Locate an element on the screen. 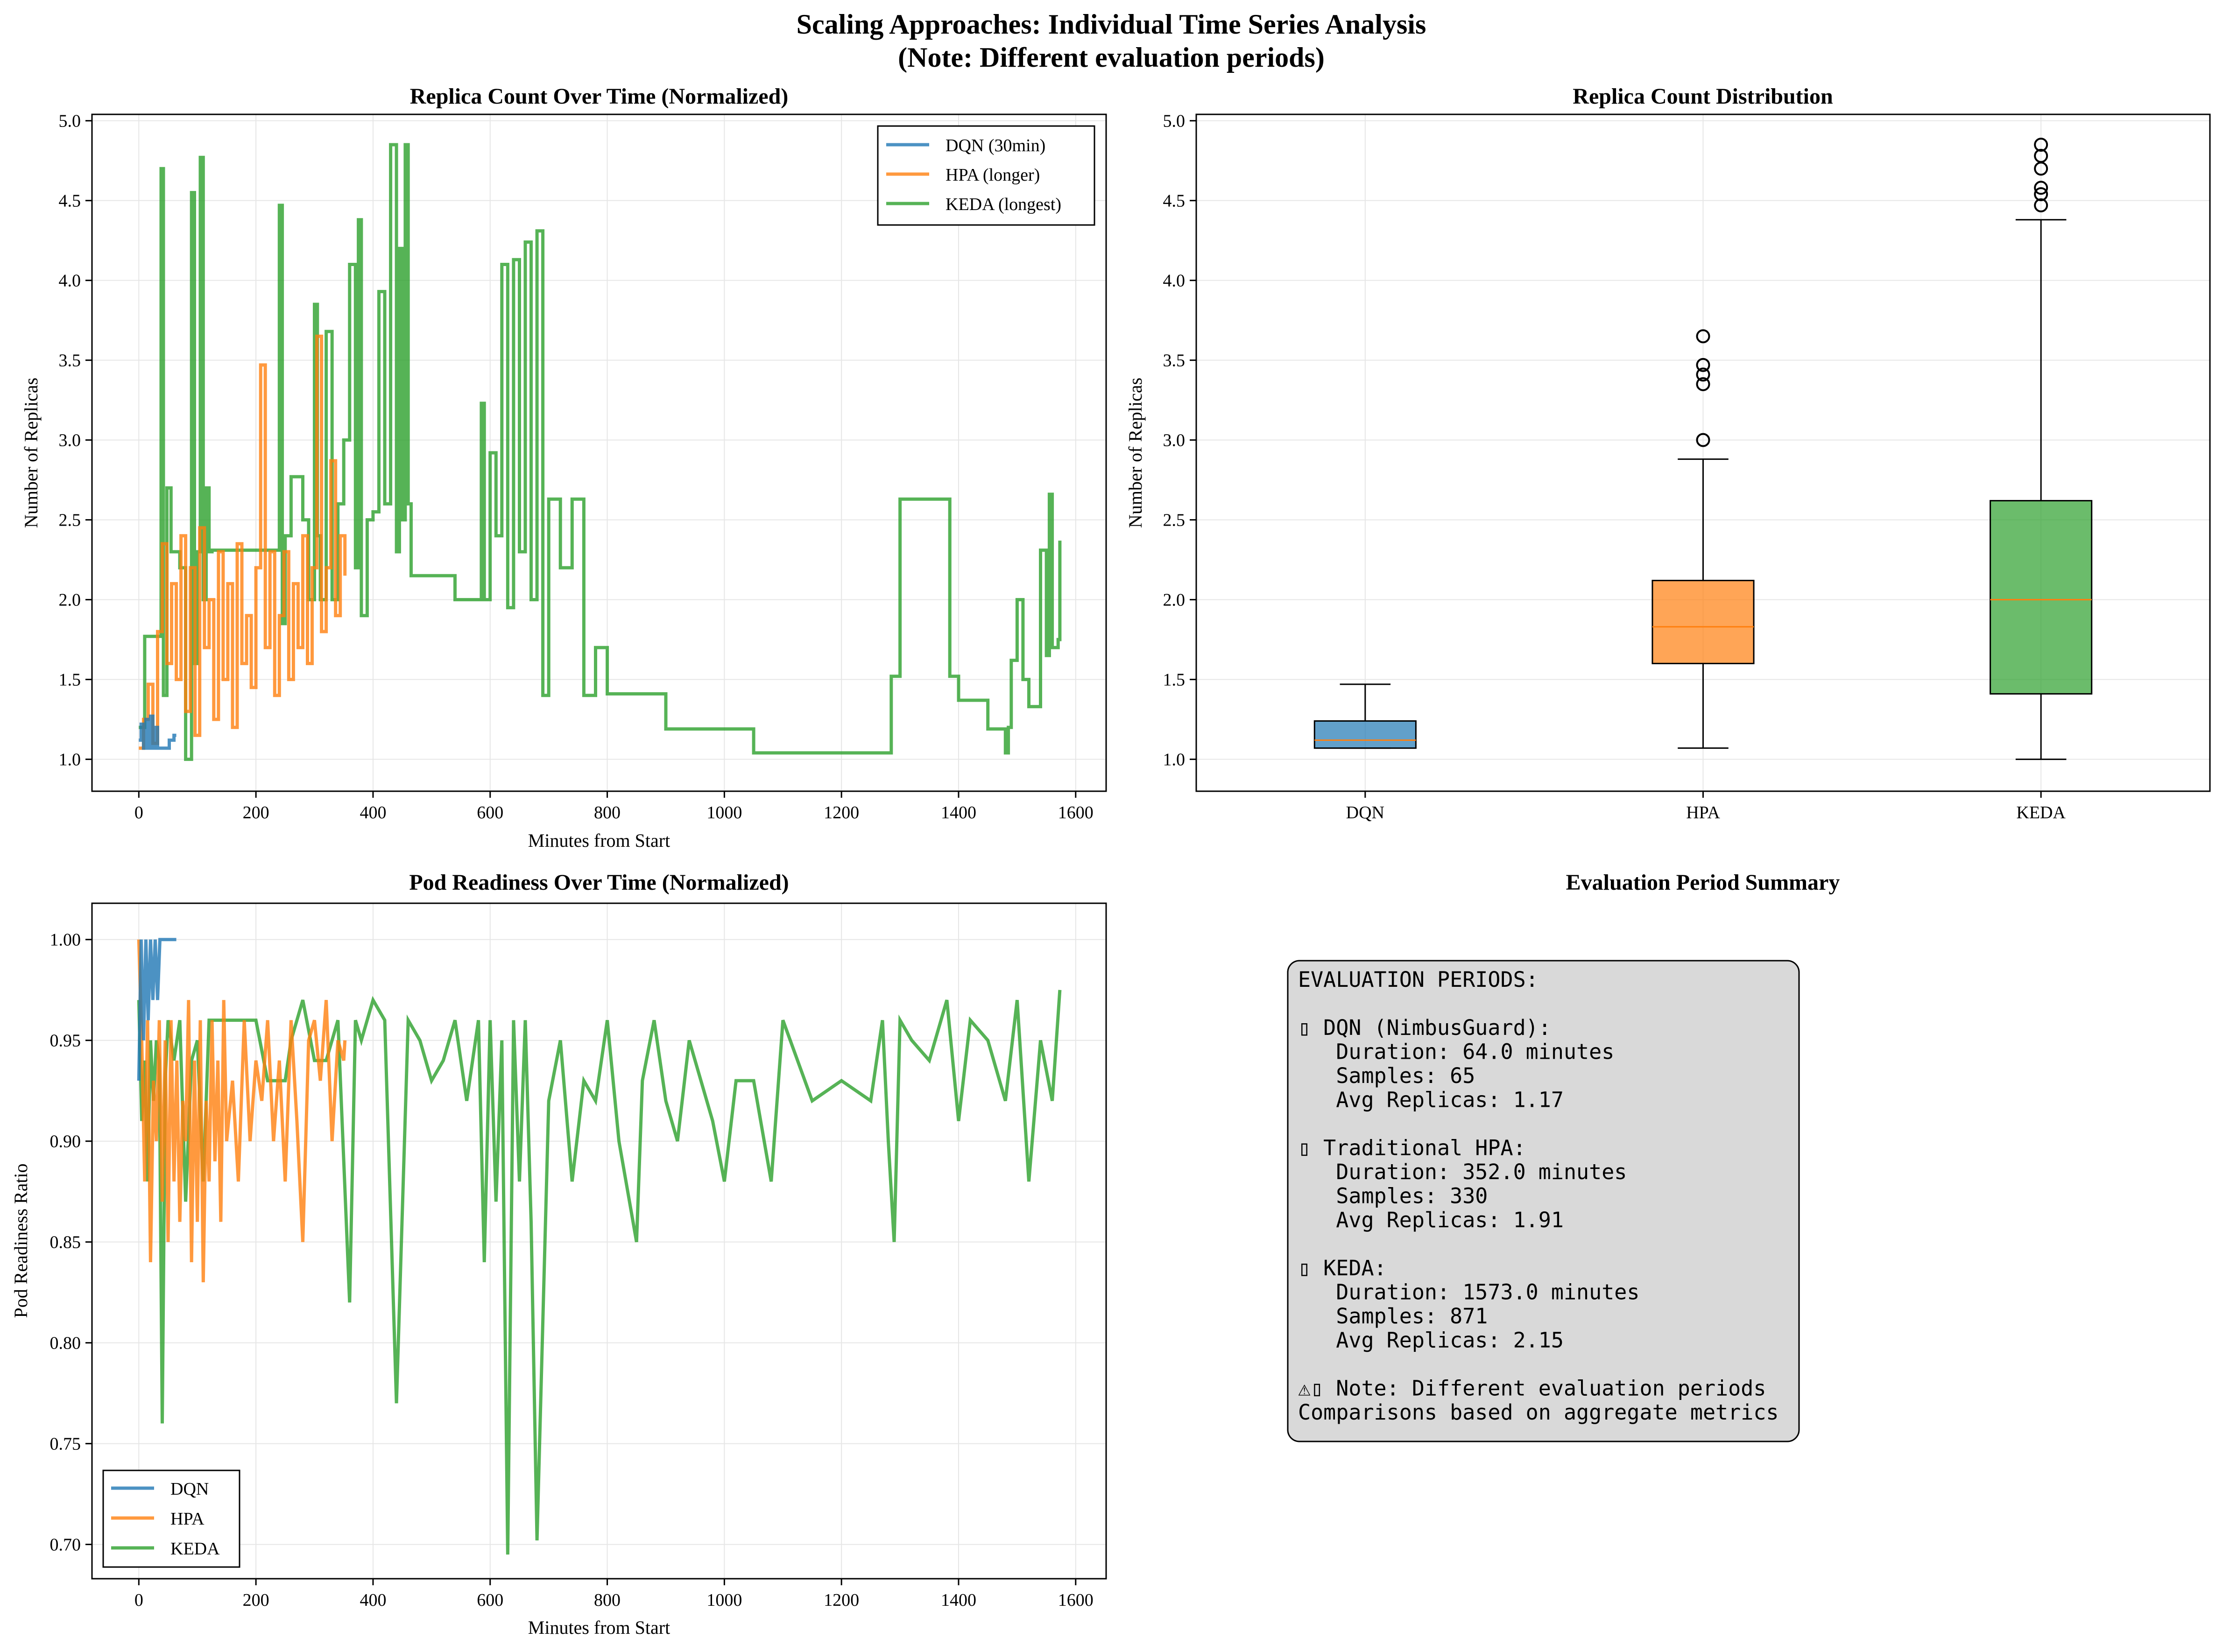 The image size is (2223, 1652). replica-line-xlabel: Minutes from Start is located at coordinates (599, 840).